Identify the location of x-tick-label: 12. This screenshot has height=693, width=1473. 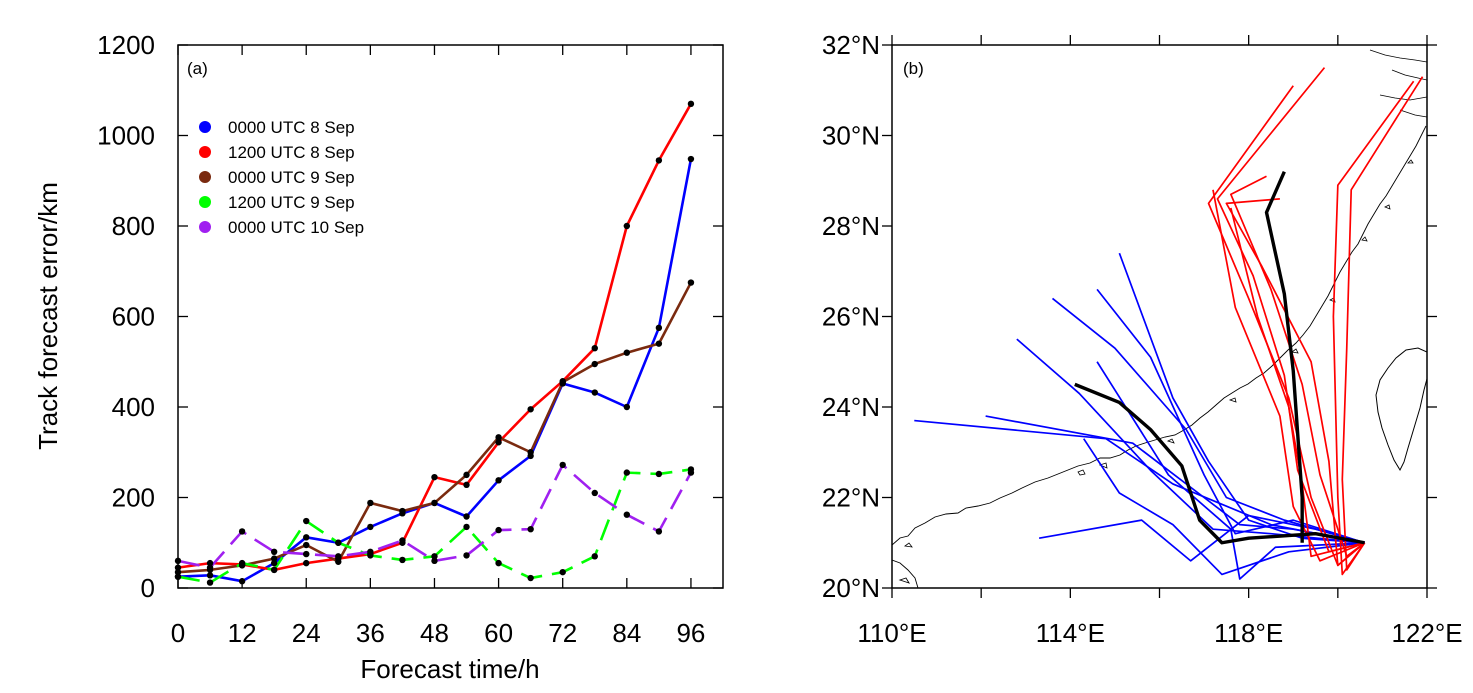
(242, 633).